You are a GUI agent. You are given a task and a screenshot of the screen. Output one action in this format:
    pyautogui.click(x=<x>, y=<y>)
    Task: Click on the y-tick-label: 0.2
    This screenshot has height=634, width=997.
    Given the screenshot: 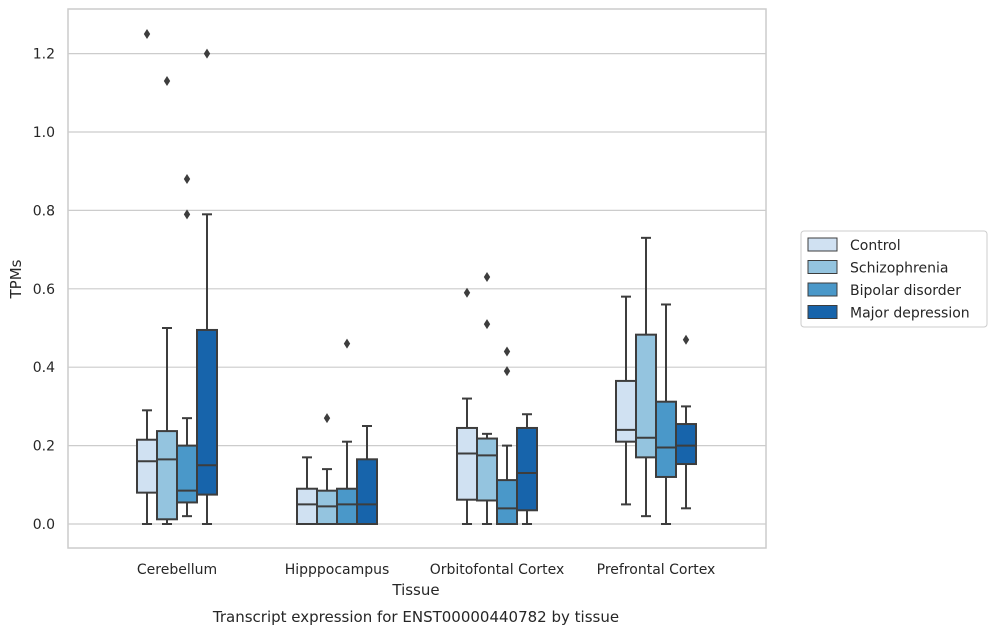 What is the action you would take?
    pyautogui.click(x=44, y=447)
    